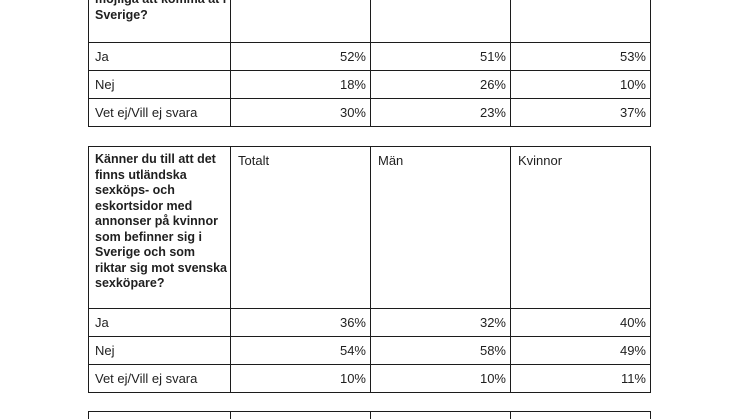 This screenshot has width=746, height=419. I want to click on value-women: 11%, so click(580, 378).